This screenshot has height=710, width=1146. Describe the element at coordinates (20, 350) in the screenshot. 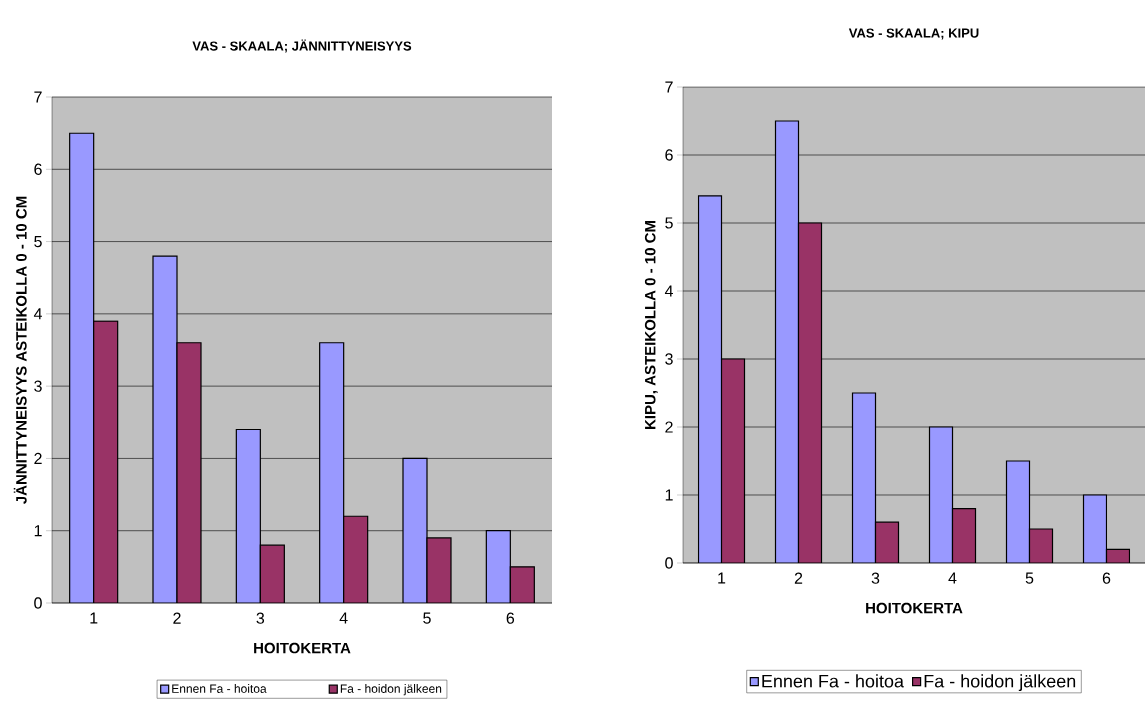

I see `y-axis-title: JÄNNITTYNEISYYS ASTEIKOLLA 0 - 10 CM` at that location.